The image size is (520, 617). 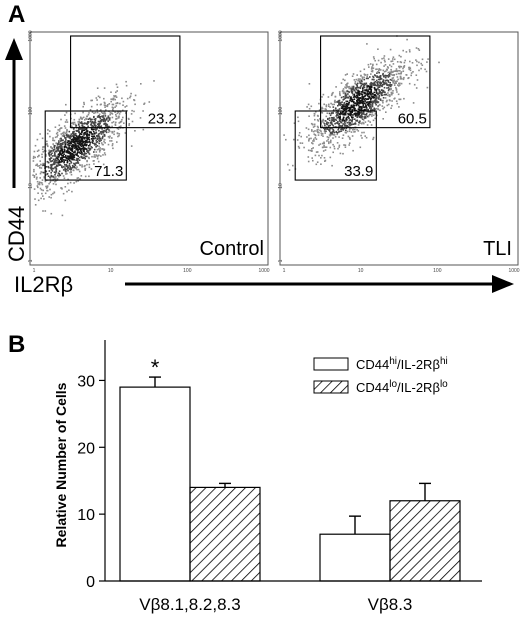 What do you see at coordinates (14, 113) in the screenshot?
I see `y-axis-arrow` at bounding box center [14, 113].